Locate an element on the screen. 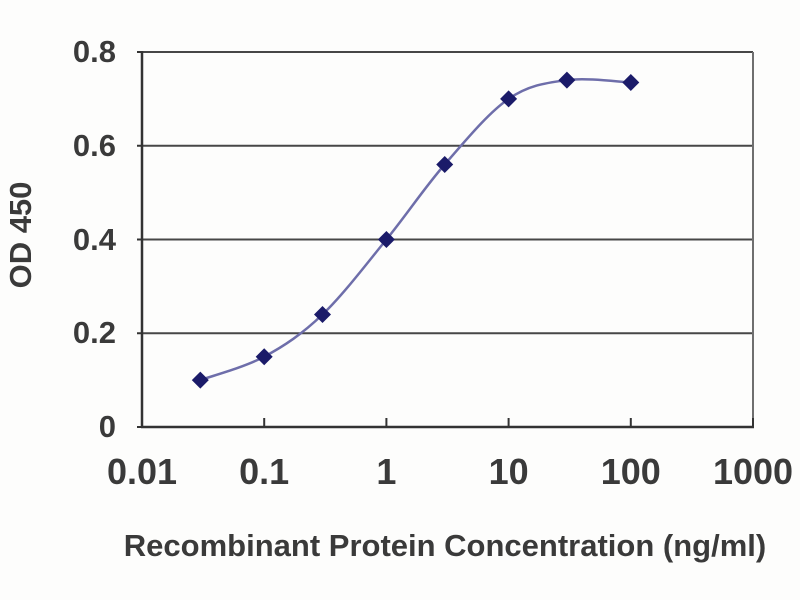 The width and height of the screenshot is (800, 600). y-tick-label: 0.2 is located at coordinates (94, 333).